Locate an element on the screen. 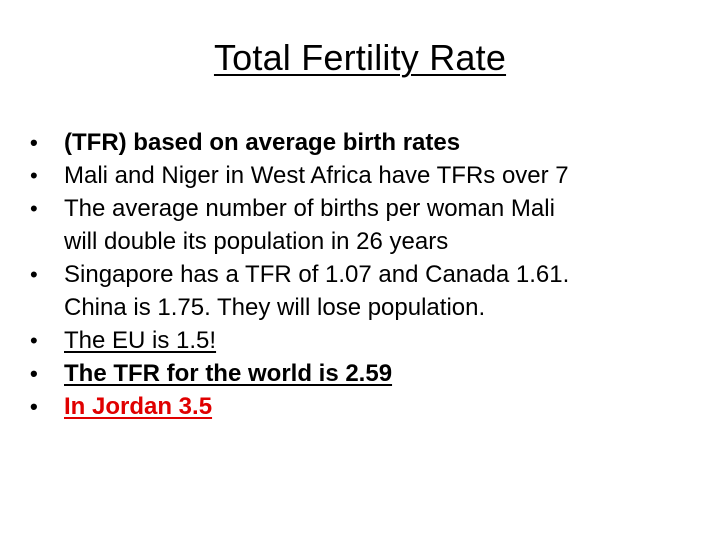 Image resolution: width=720 pixels, height=540 pixels. slide-title: Total Fertility Rate is located at coordinates (360, 57).